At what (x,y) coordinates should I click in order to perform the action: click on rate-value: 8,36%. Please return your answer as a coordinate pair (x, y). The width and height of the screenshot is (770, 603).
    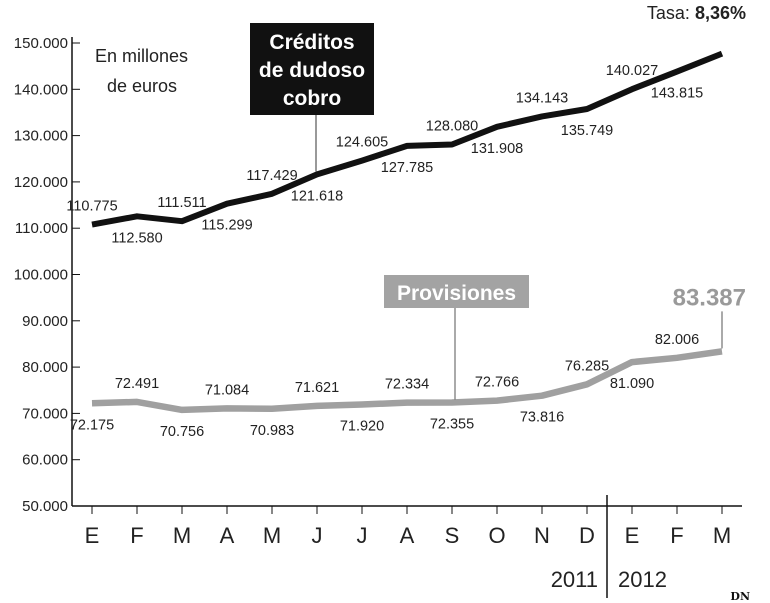
    Looking at the image, I should click on (720, 13).